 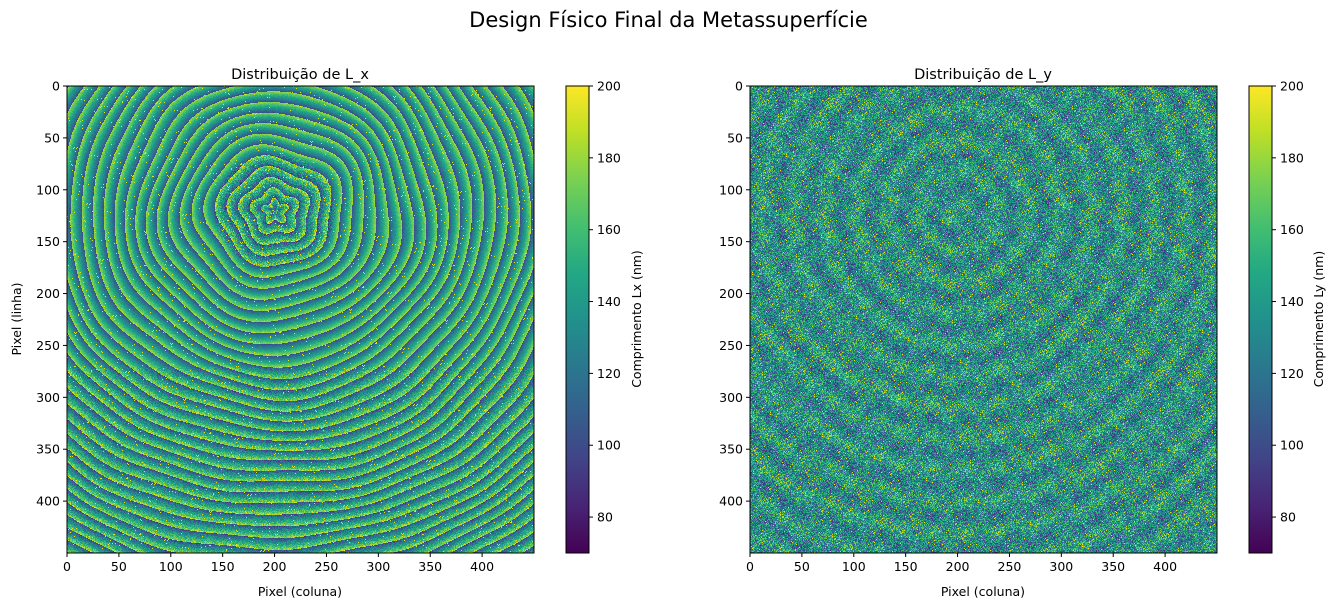 I want to click on y-axis-ly: 0 50 100 150 200 250 300 350 400, so click(x=734, y=294).